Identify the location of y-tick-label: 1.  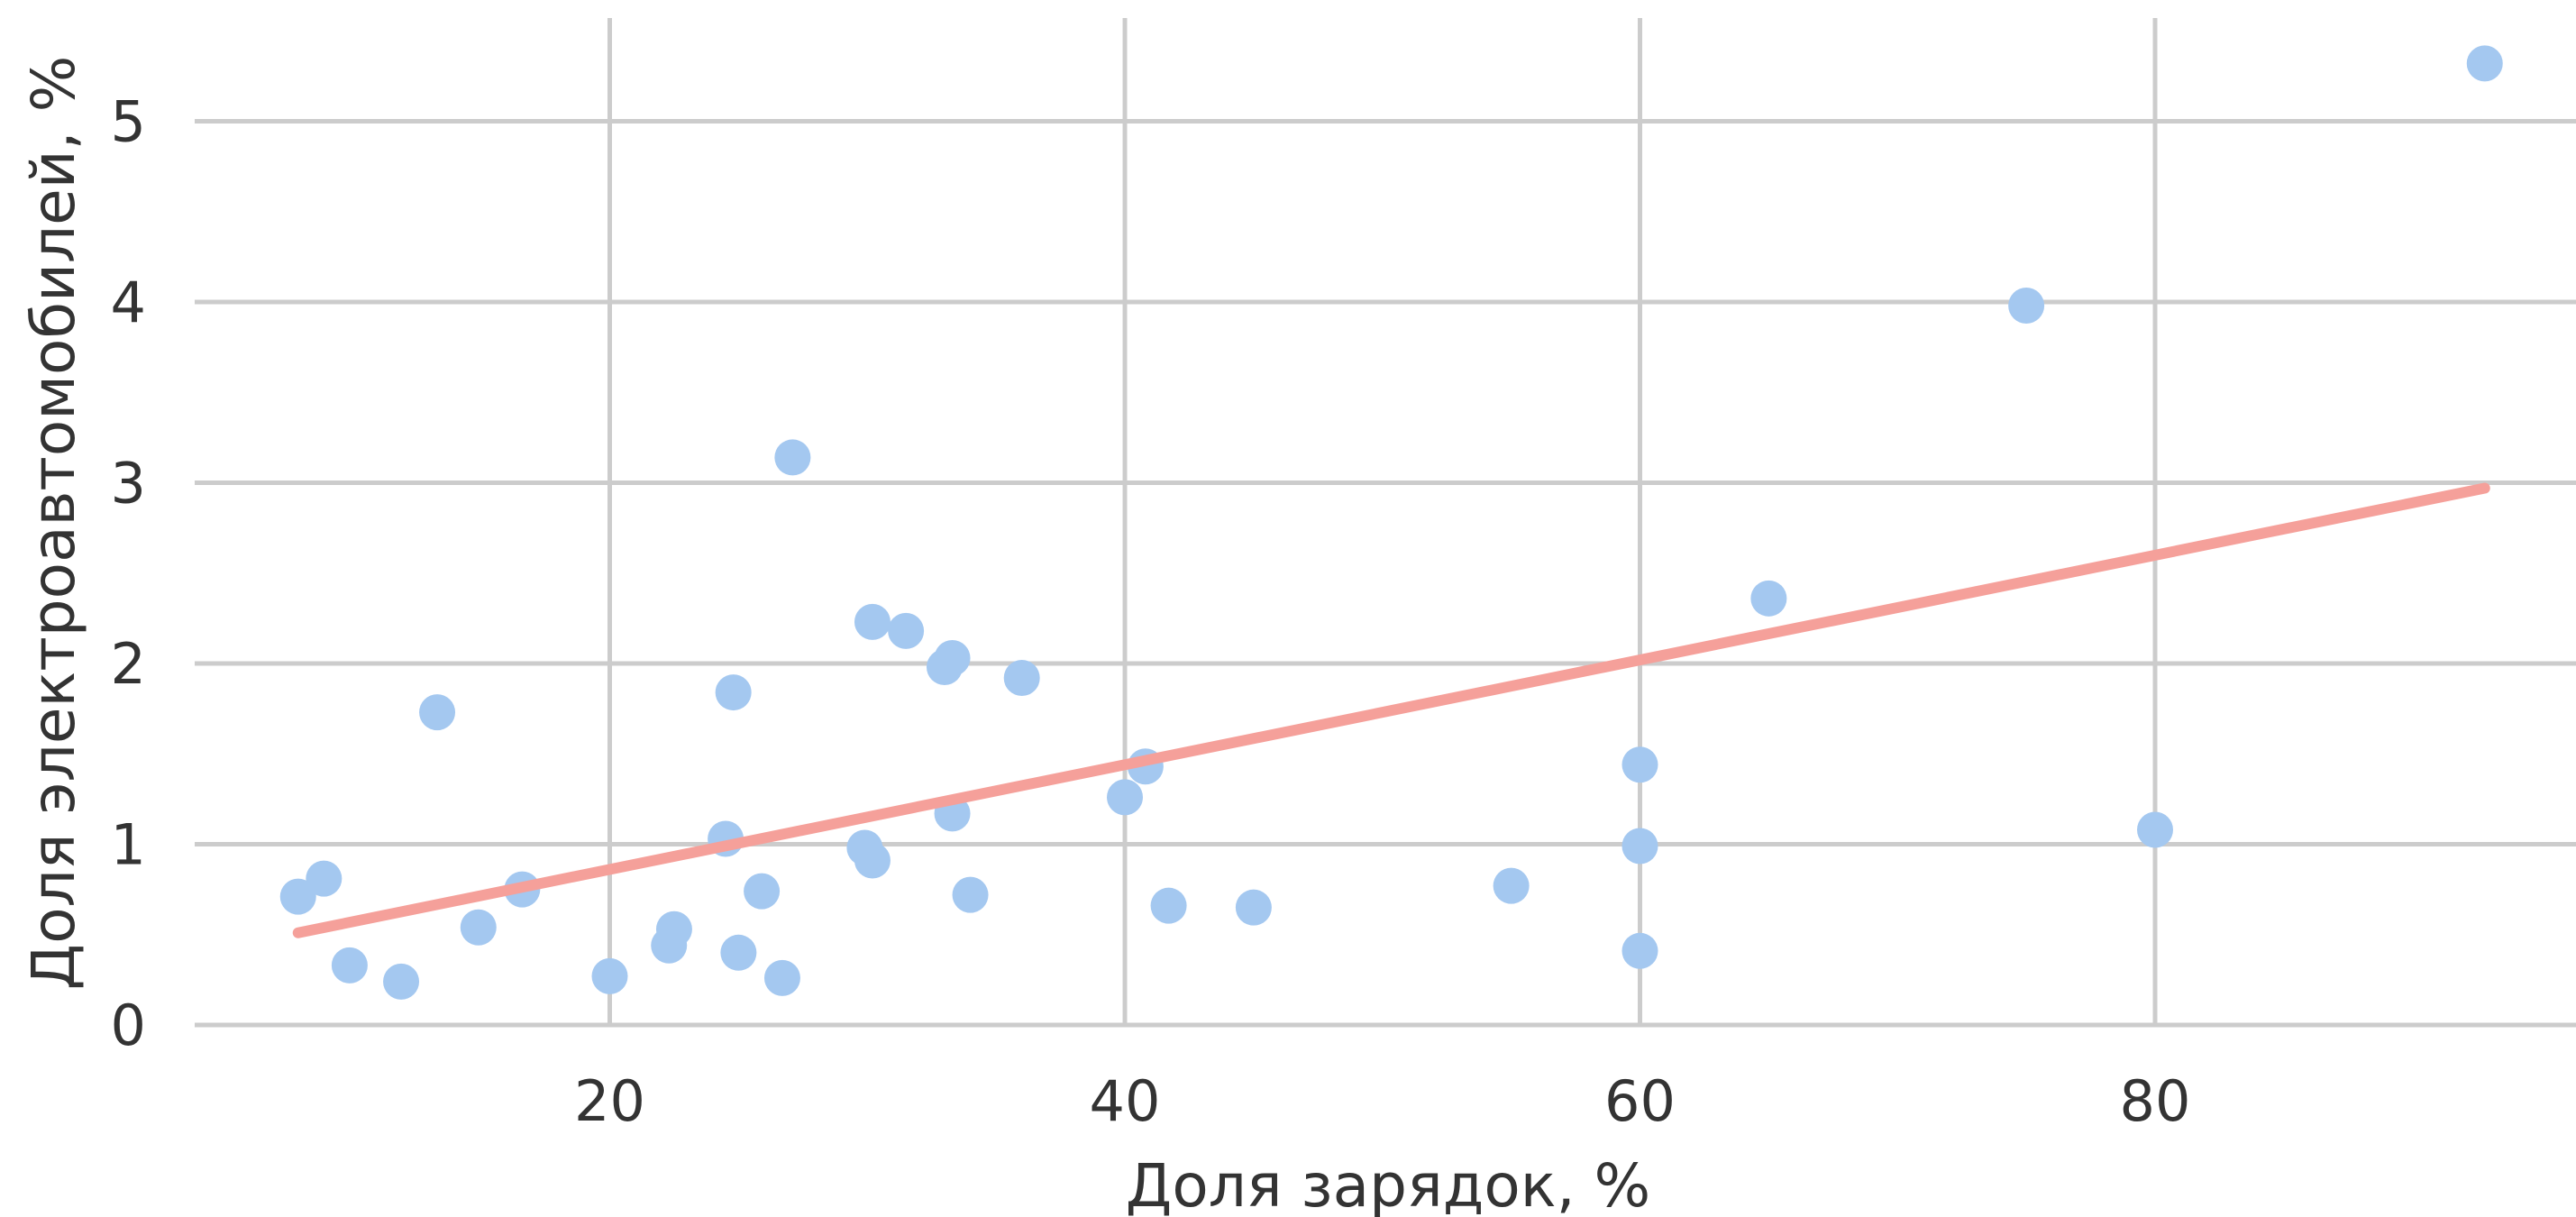
(128, 845).